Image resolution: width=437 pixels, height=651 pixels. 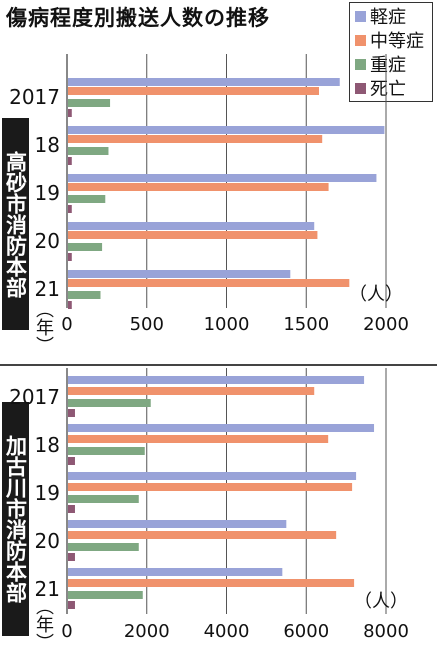 I want to click on bar-takasago-2017-death, so click(x=70, y=113).